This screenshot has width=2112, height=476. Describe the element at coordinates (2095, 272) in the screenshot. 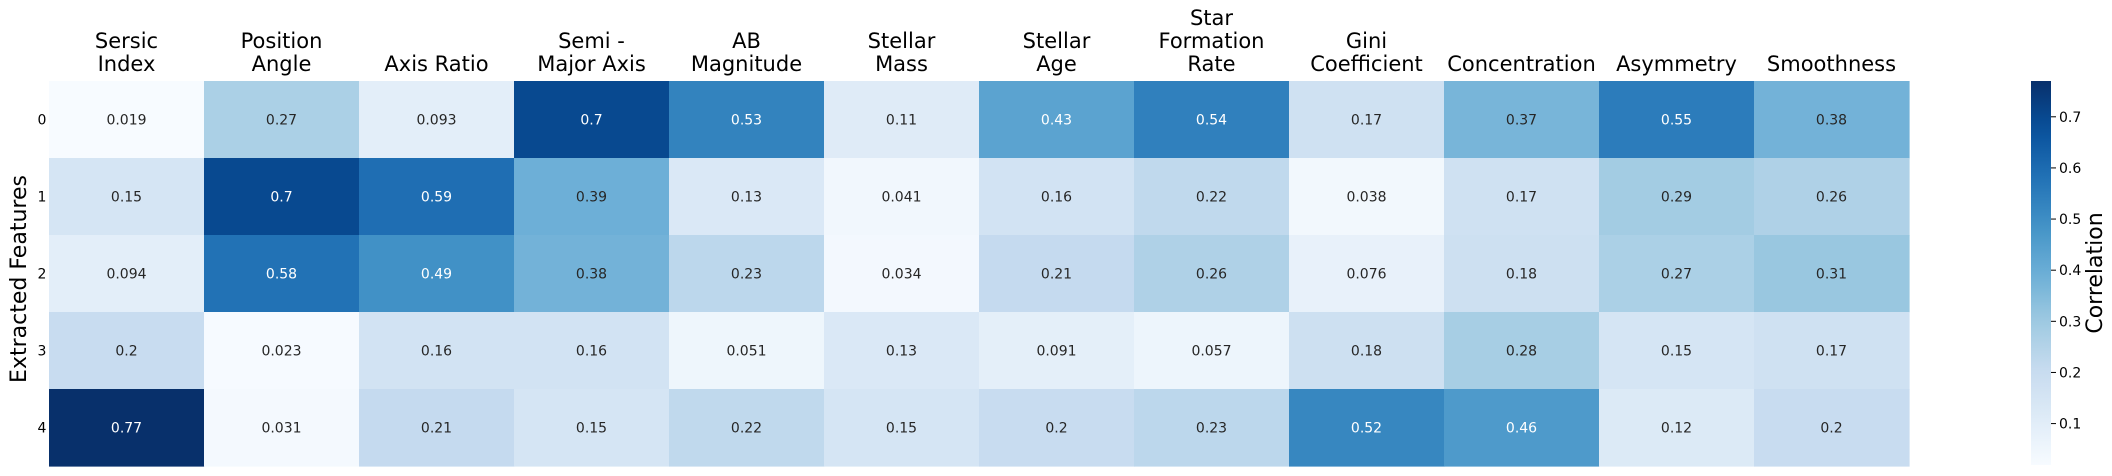

I see `colorbar-title: Correlation` at that location.